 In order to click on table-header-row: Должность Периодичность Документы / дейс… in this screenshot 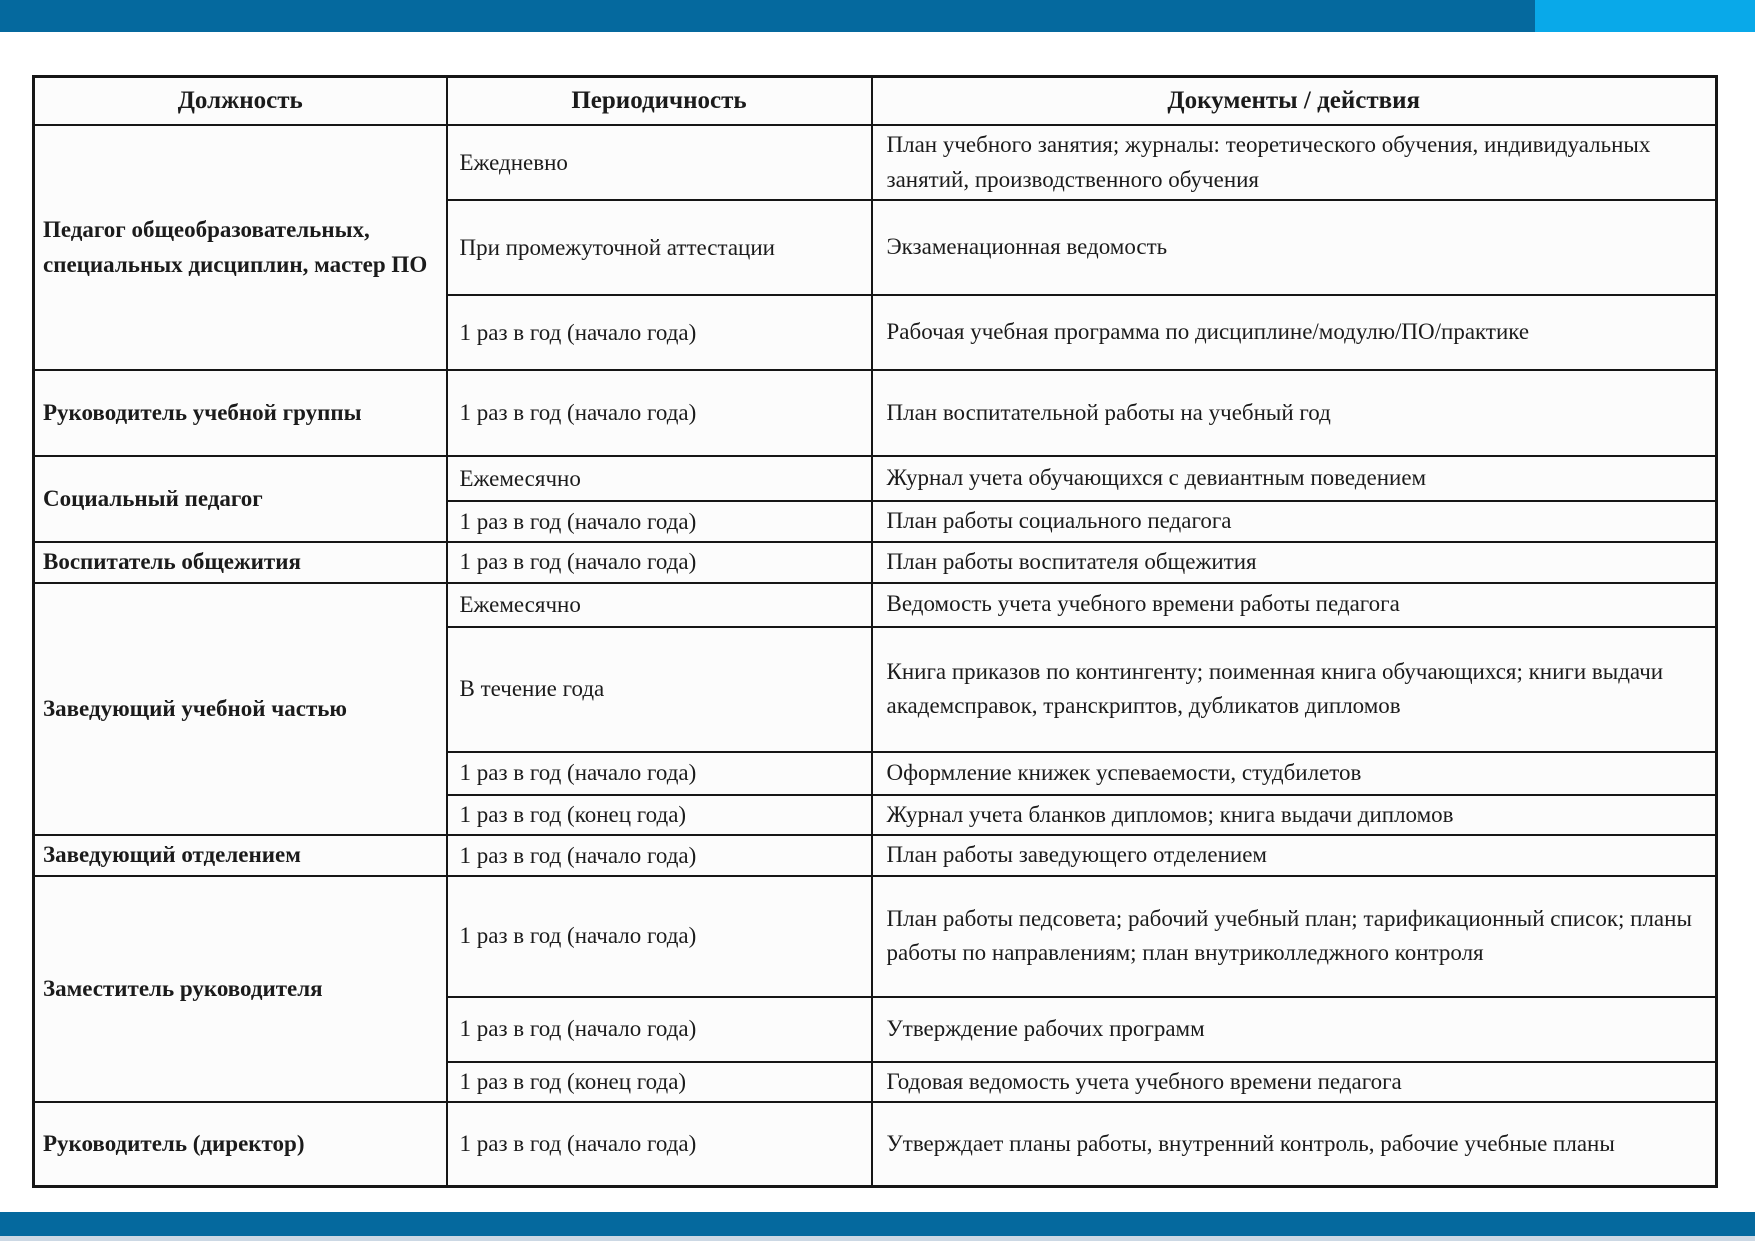, I will do `click(875, 100)`.